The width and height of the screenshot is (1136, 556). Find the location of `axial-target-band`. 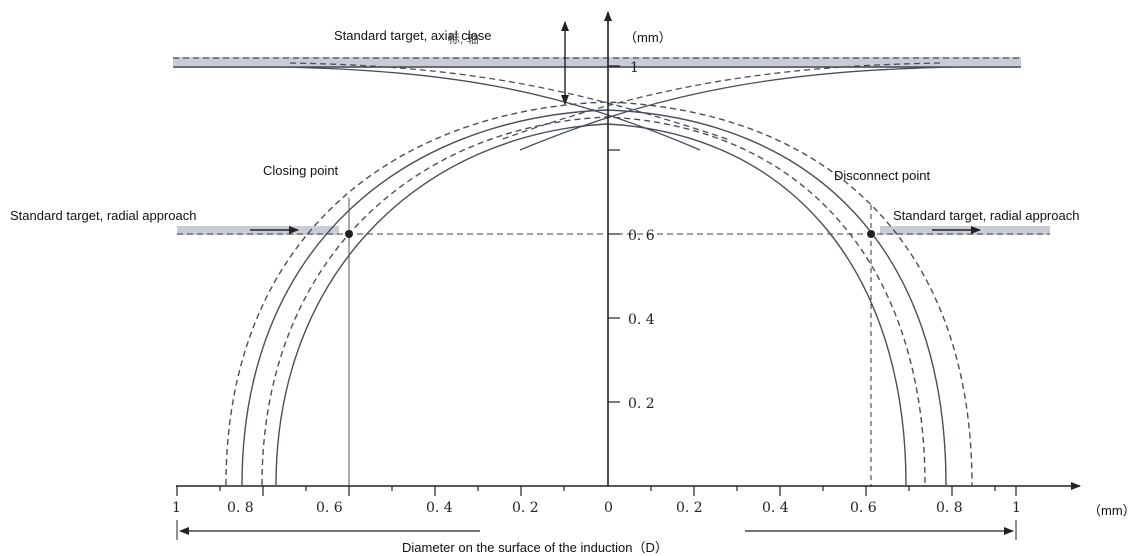

axial-target-band is located at coordinates (597, 62).